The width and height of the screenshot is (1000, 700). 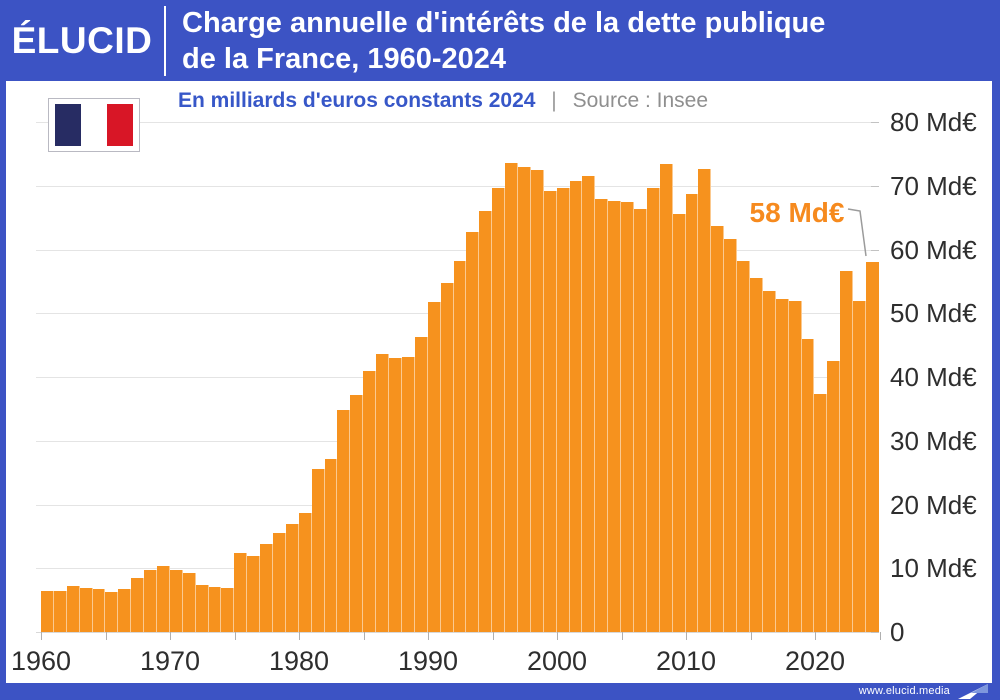 I want to click on bar-2007, so click(x=653, y=409).